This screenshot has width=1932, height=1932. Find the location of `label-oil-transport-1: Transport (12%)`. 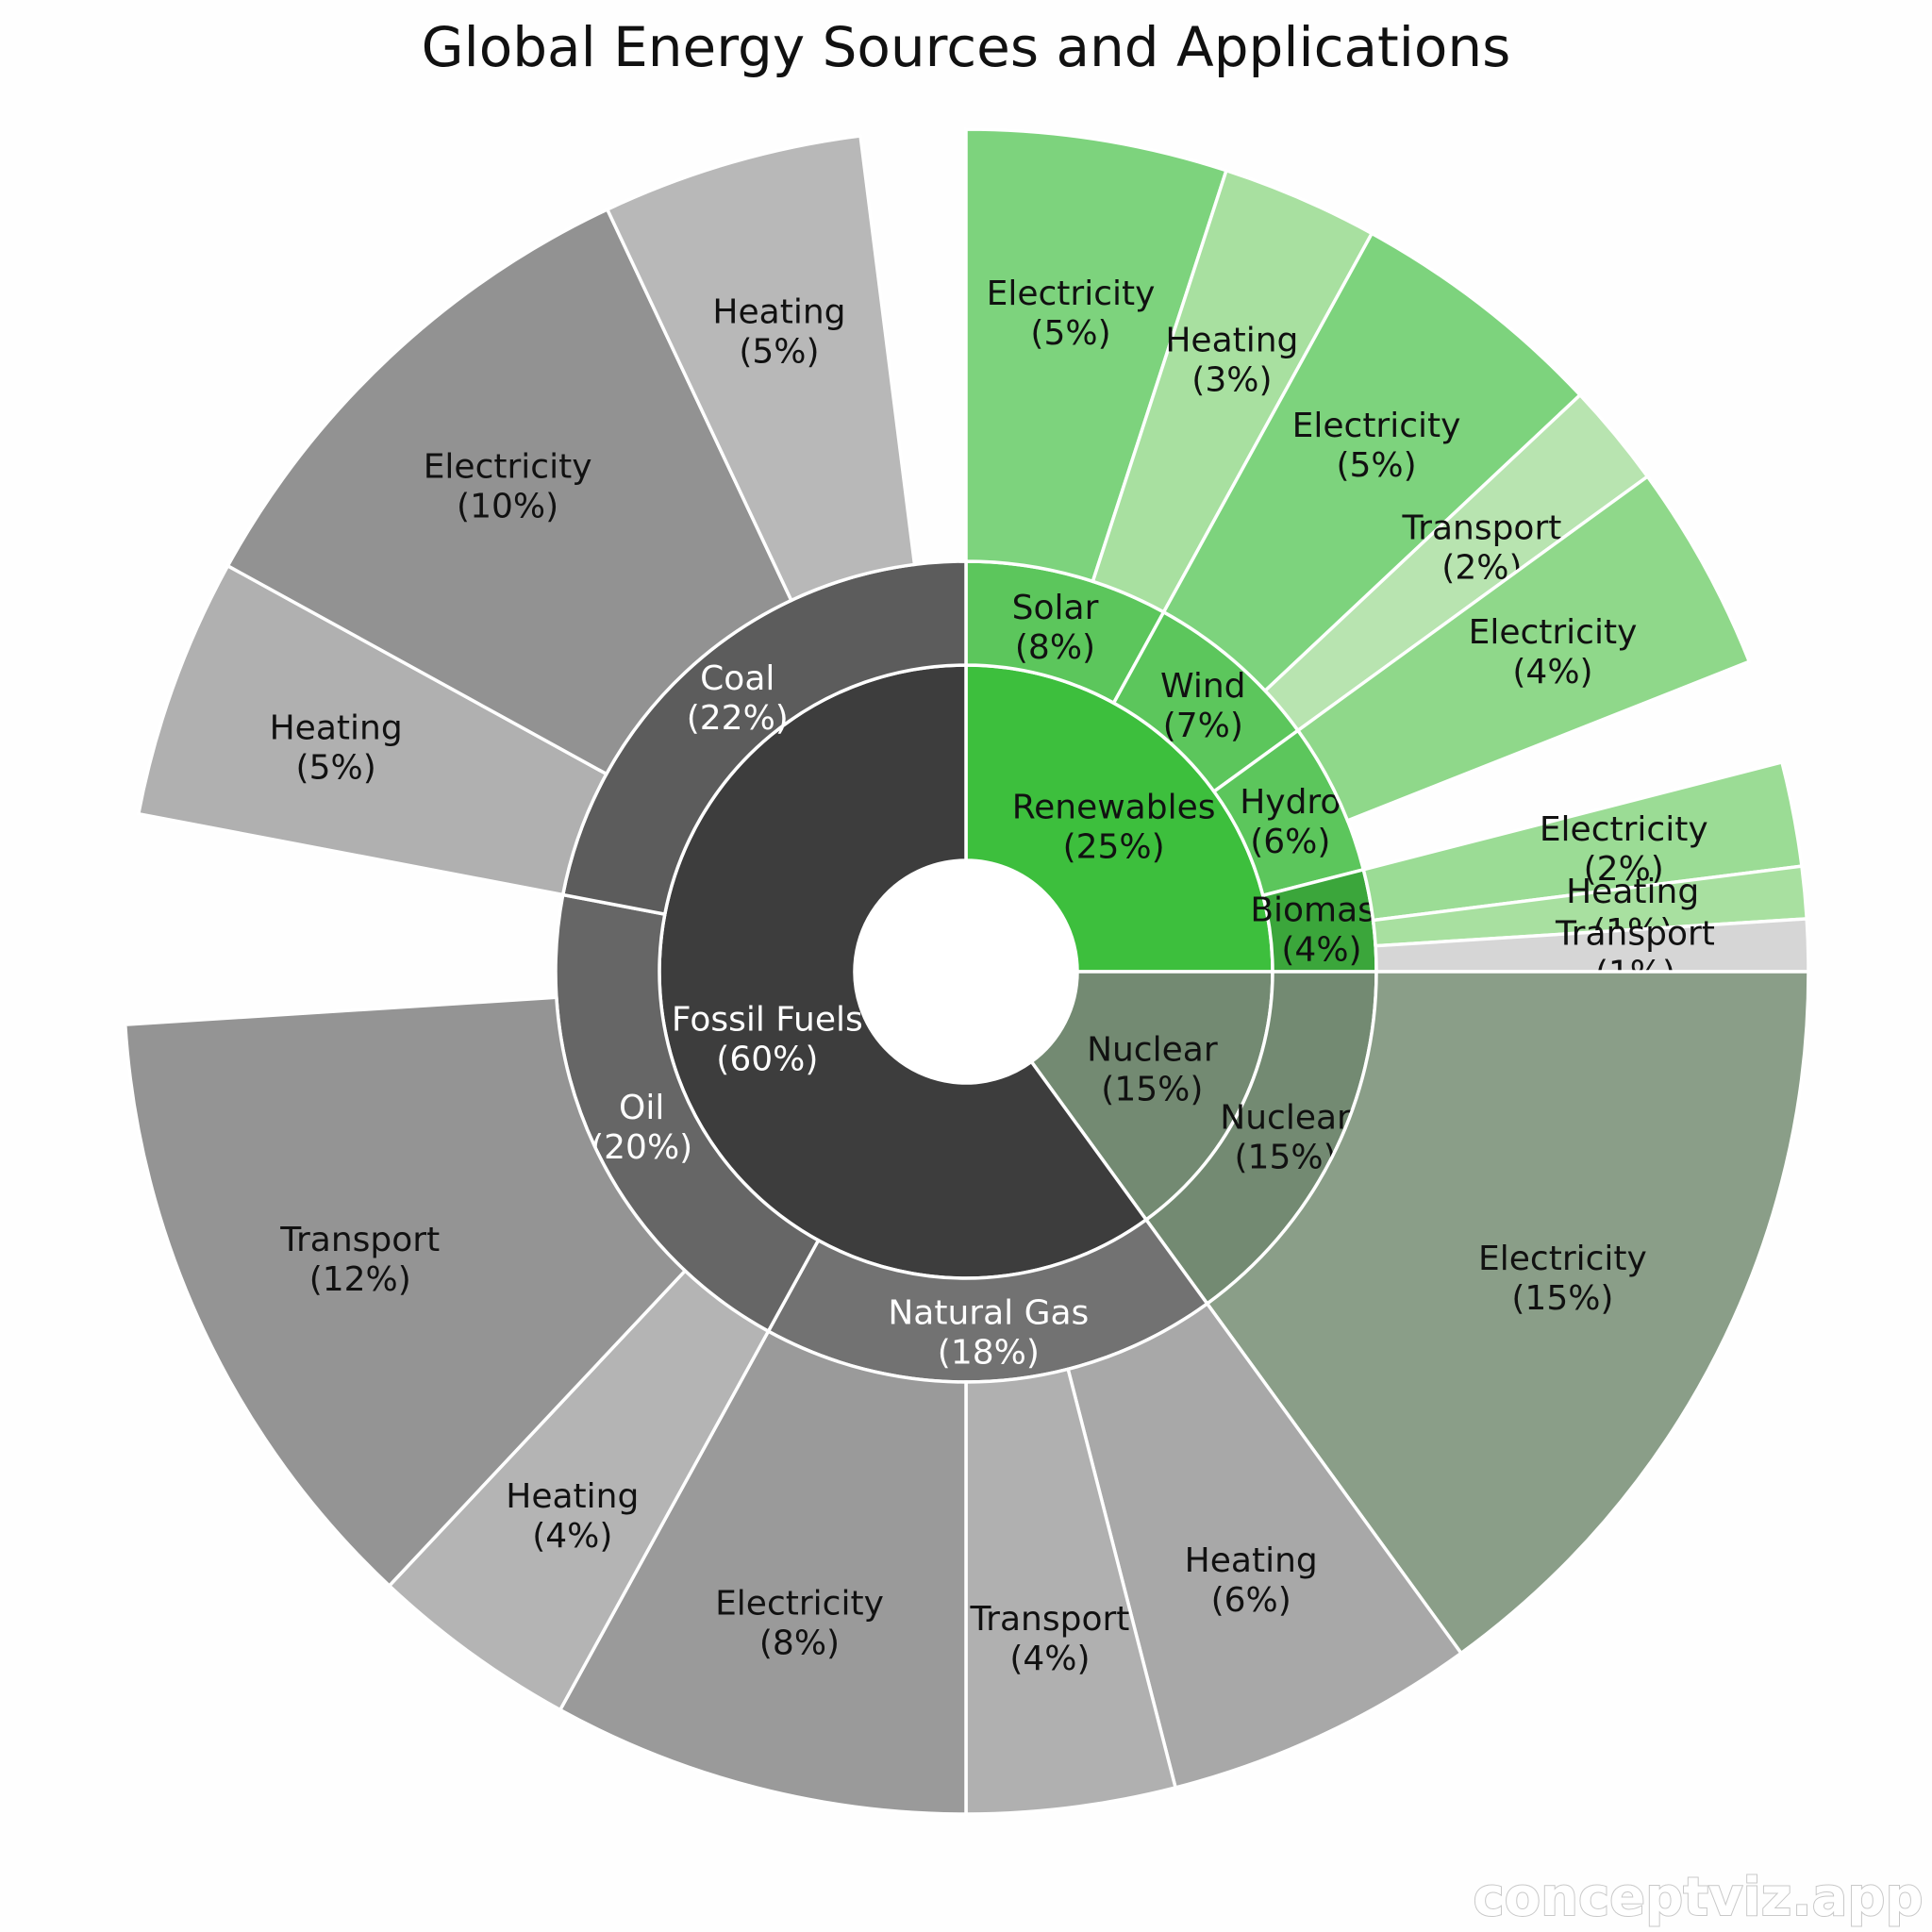

label-oil-transport-1: Transport (12%) is located at coordinates (359, 1260).